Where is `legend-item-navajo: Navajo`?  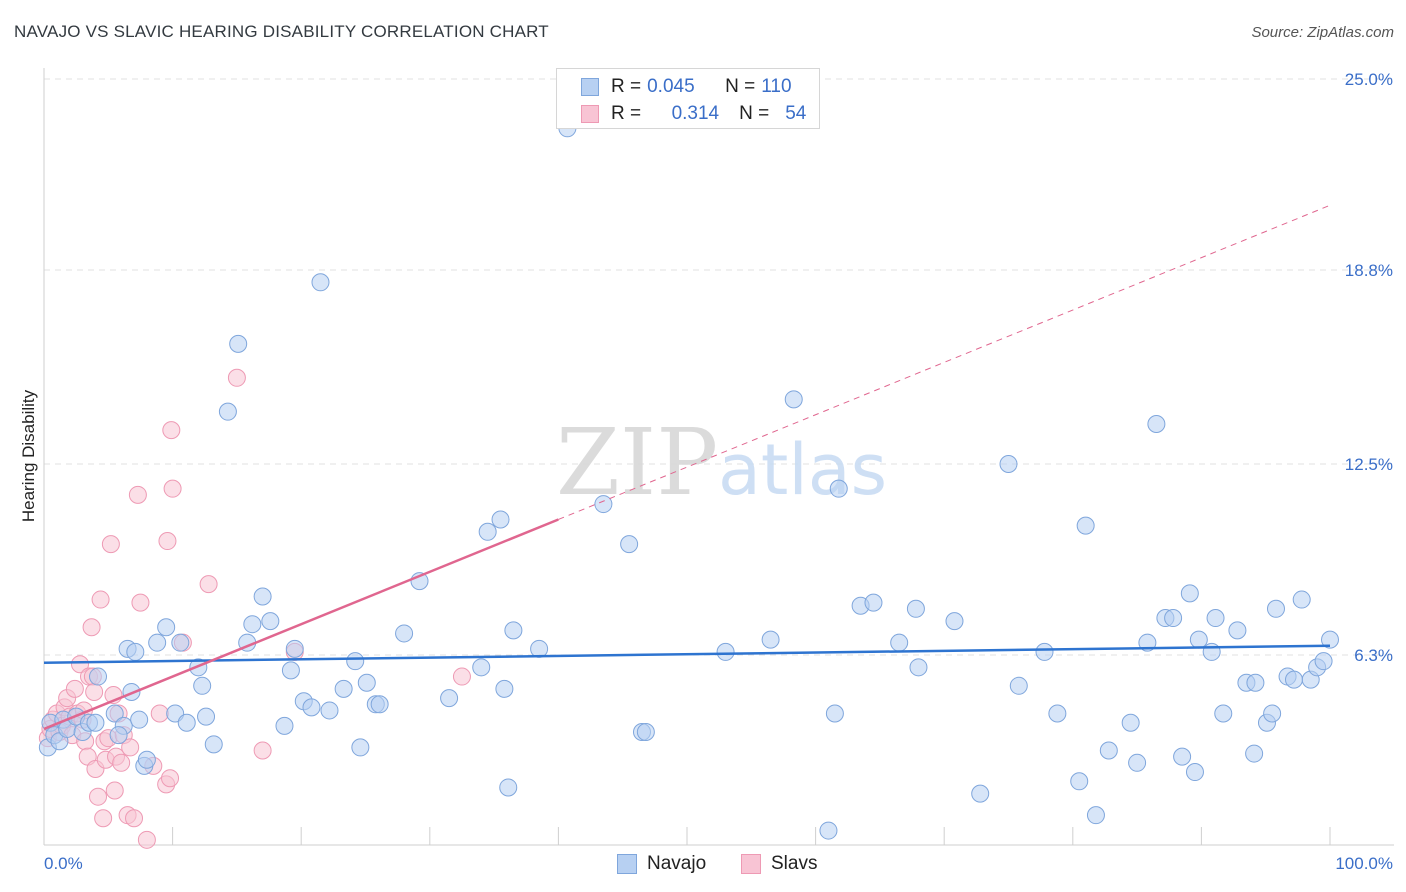
legend-item-navajo: Navajo is located at coordinates (661, 864).